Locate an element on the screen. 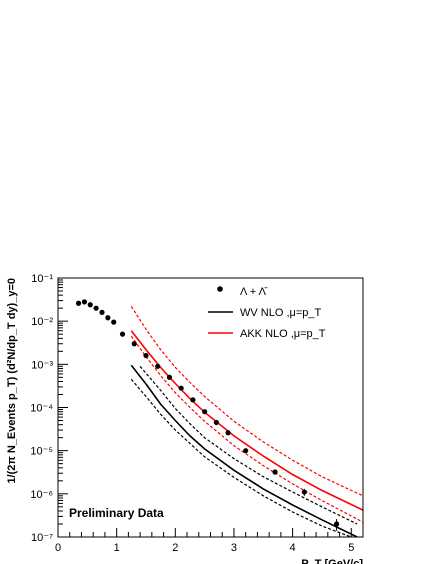 The width and height of the screenshot is (436, 564). legend: Λ + Λ̄ WV NLO ,μ=p_T AKK NLO ,μ=p_T is located at coordinates (267, 313).